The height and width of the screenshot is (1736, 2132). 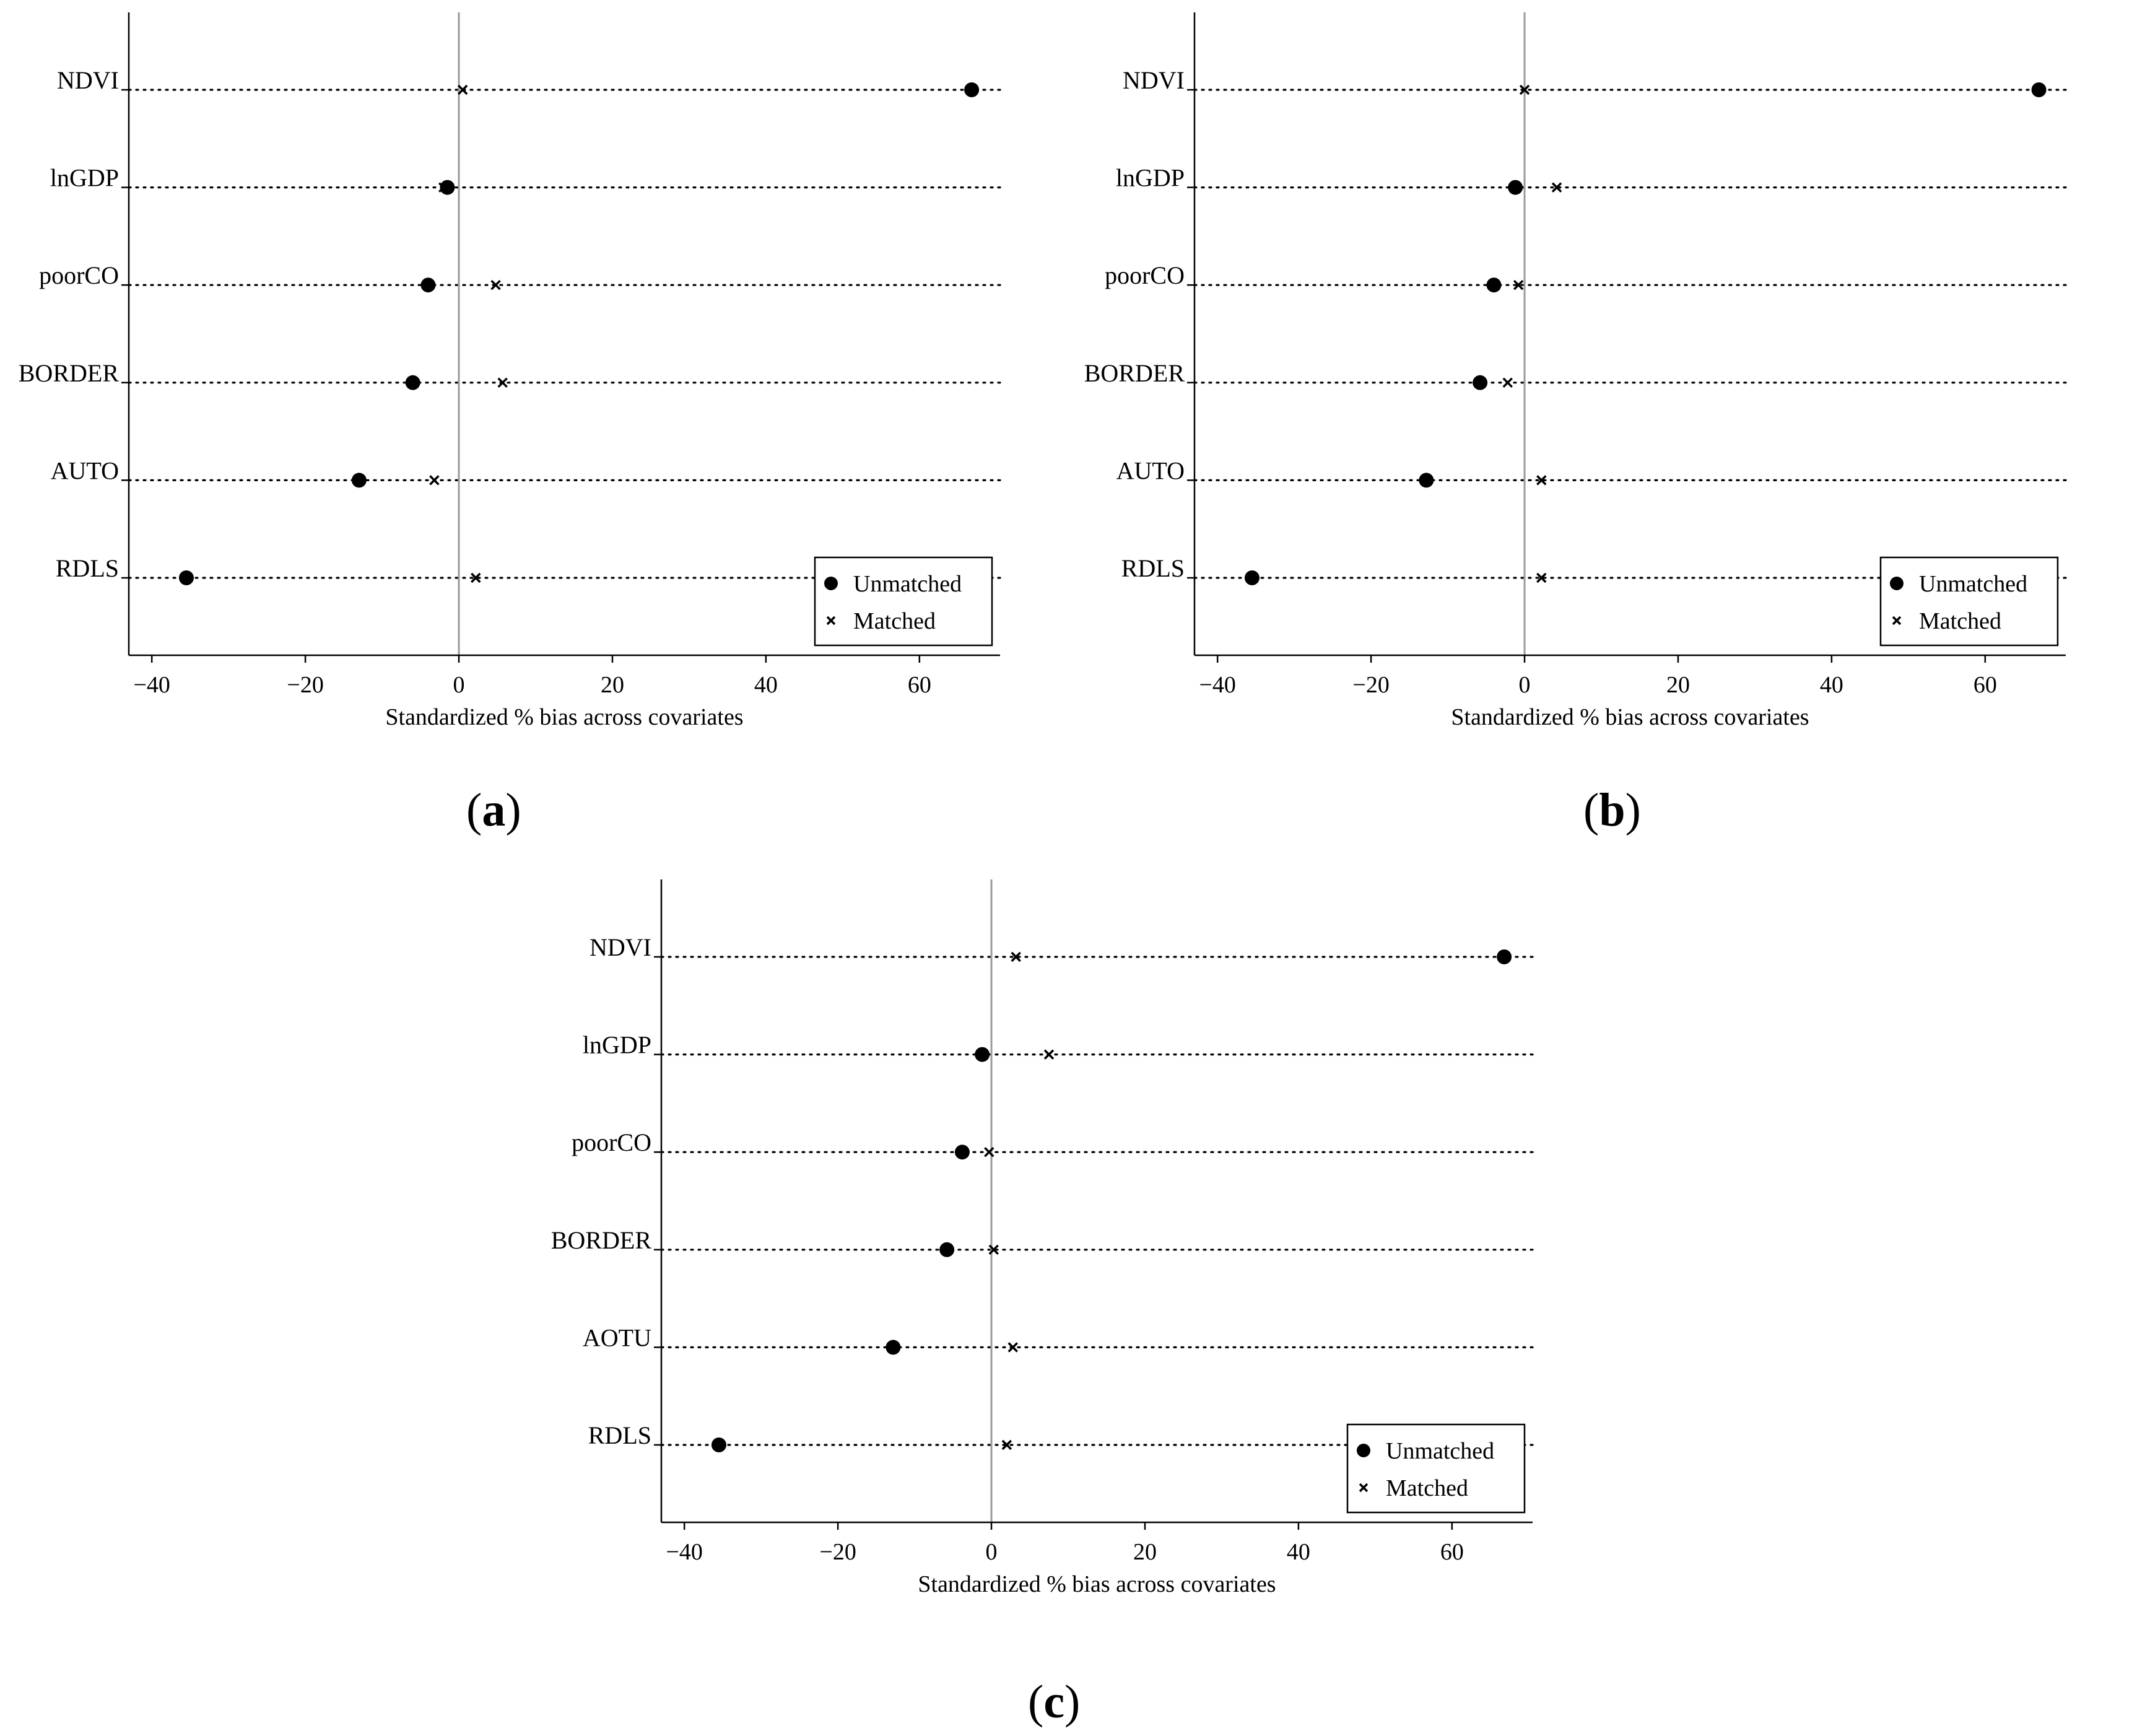 I want to click on panel-letter-b: b, so click(x=1612, y=810).